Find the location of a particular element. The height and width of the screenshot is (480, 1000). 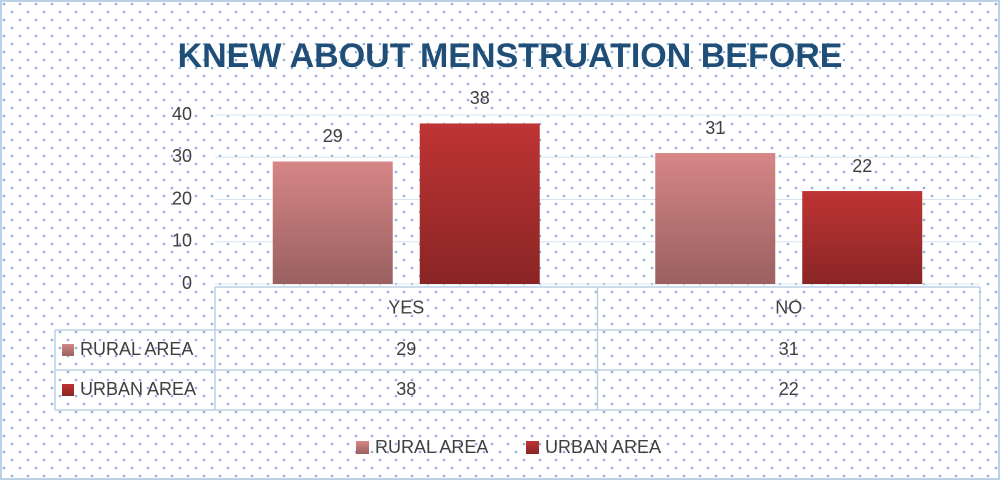

x-tick-label: NO is located at coordinates (788, 307).